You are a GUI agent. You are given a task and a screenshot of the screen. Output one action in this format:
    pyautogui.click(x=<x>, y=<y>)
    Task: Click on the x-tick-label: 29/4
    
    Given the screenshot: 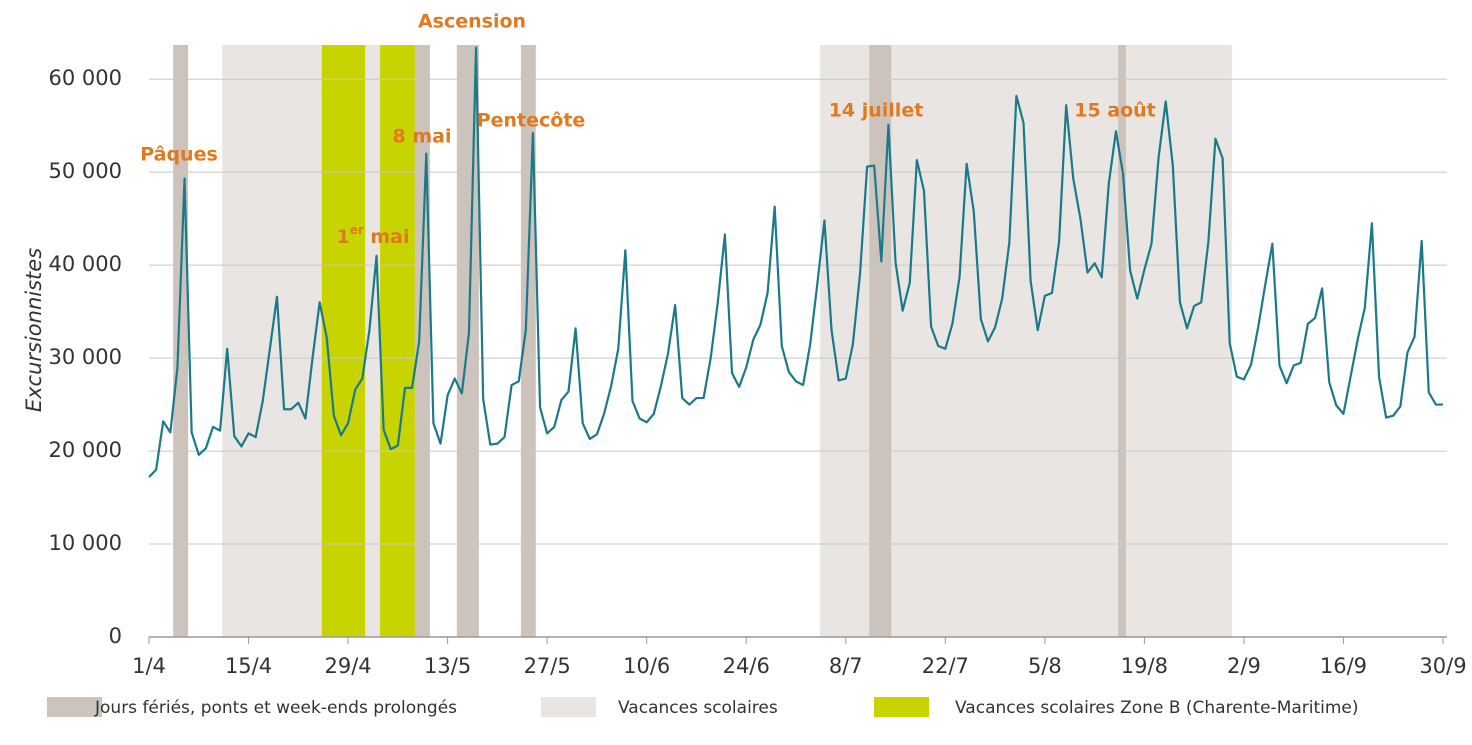 What is the action you would take?
    pyautogui.click(x=347, y=666)
    